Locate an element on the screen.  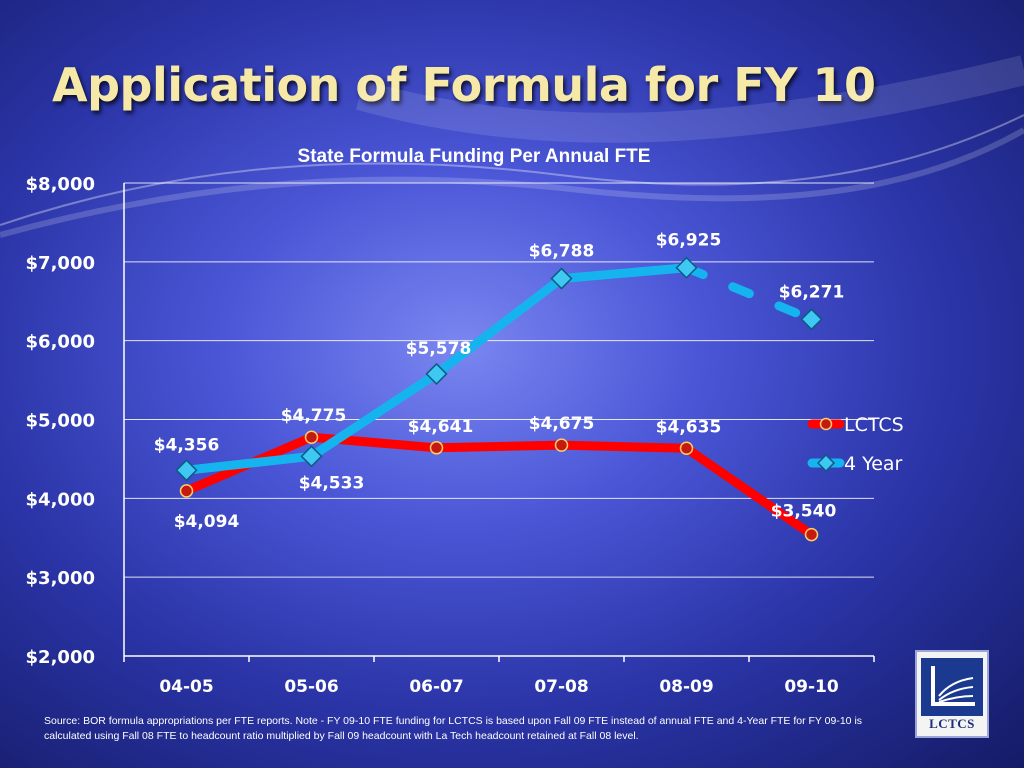
x-tick-label: 08-09 is located at coordinates (686, 687).